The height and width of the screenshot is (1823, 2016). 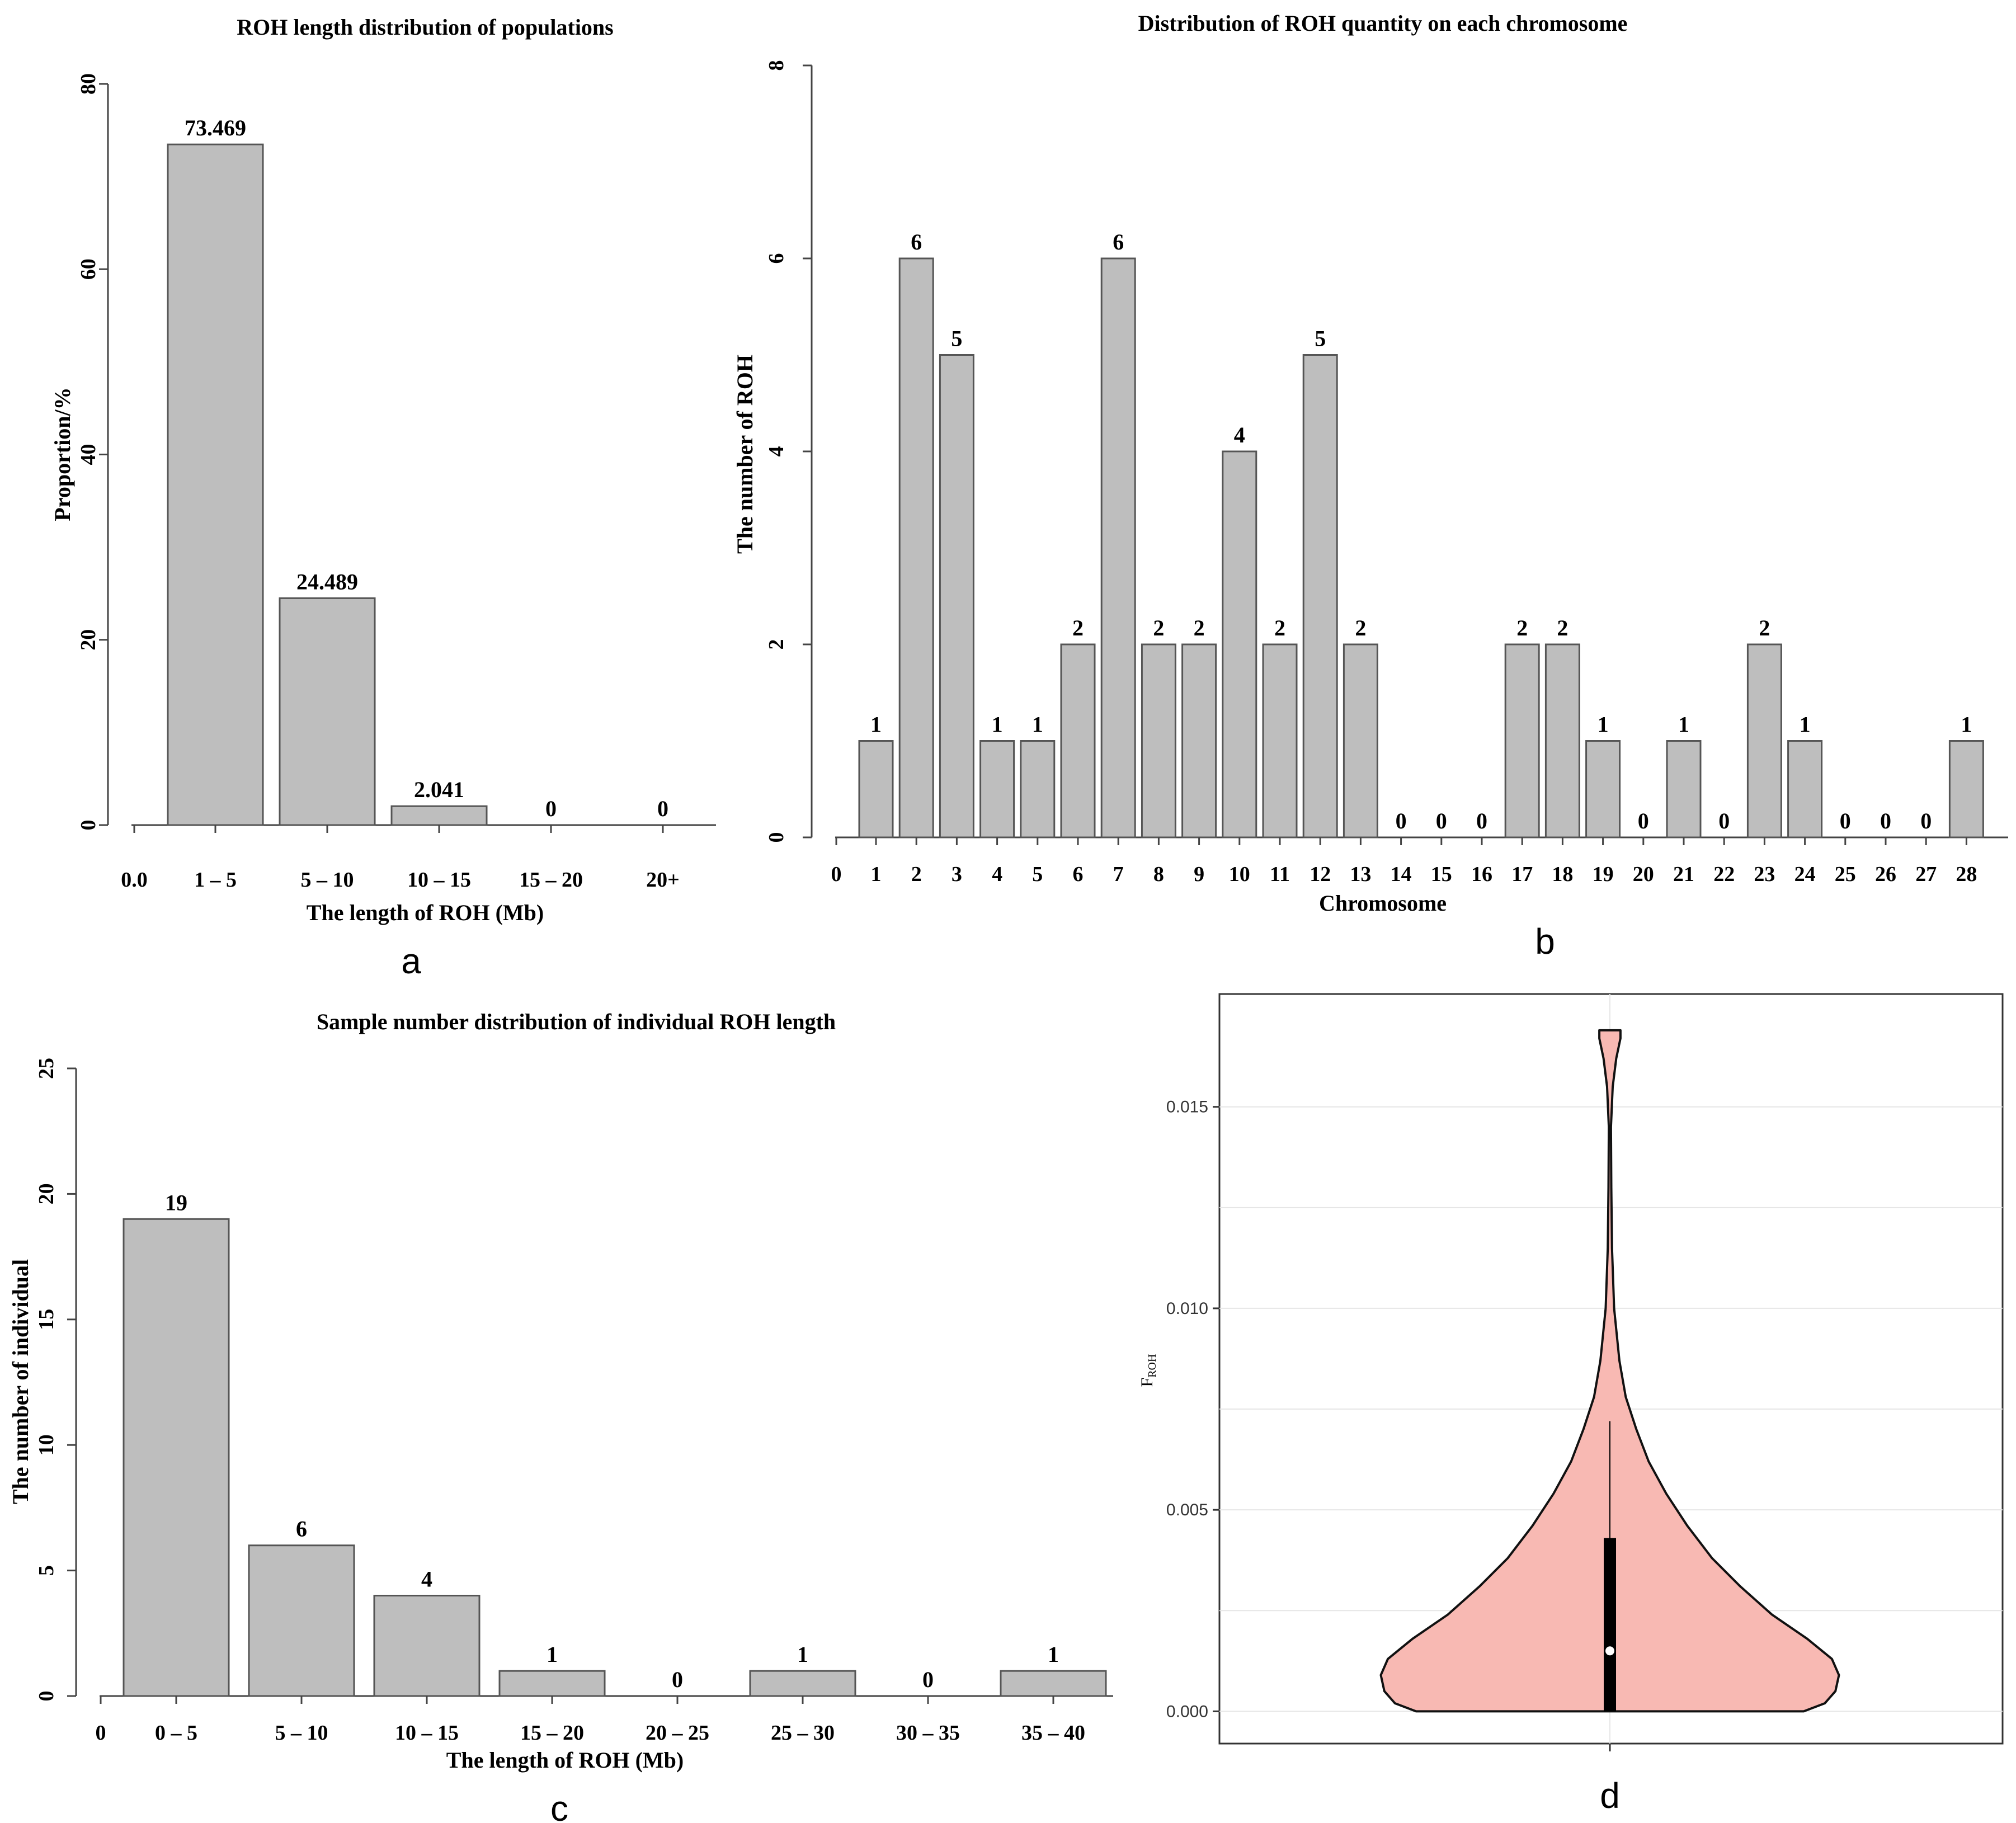 I want to click on x-tick-label: 25 – 30, so click(x=803, y=1733).